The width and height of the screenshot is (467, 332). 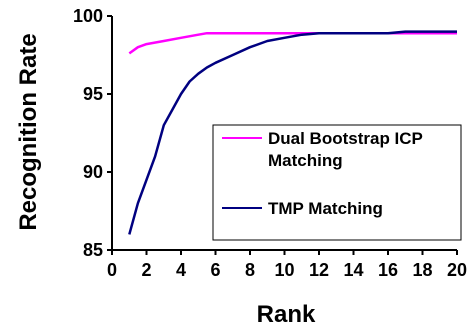 I want to click on x-tick-label: 10, so click(x=284, y=270).